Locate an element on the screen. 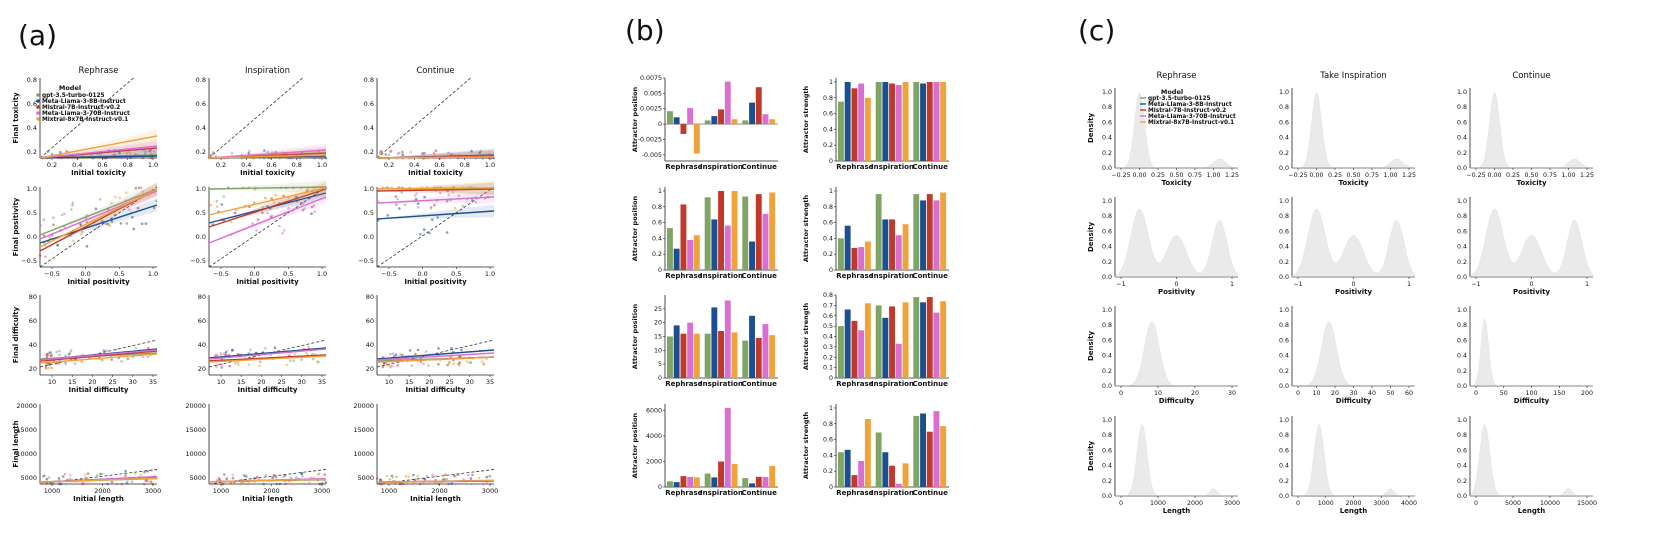  x-tick-label: 3000 is located at coordinates (153, 491).